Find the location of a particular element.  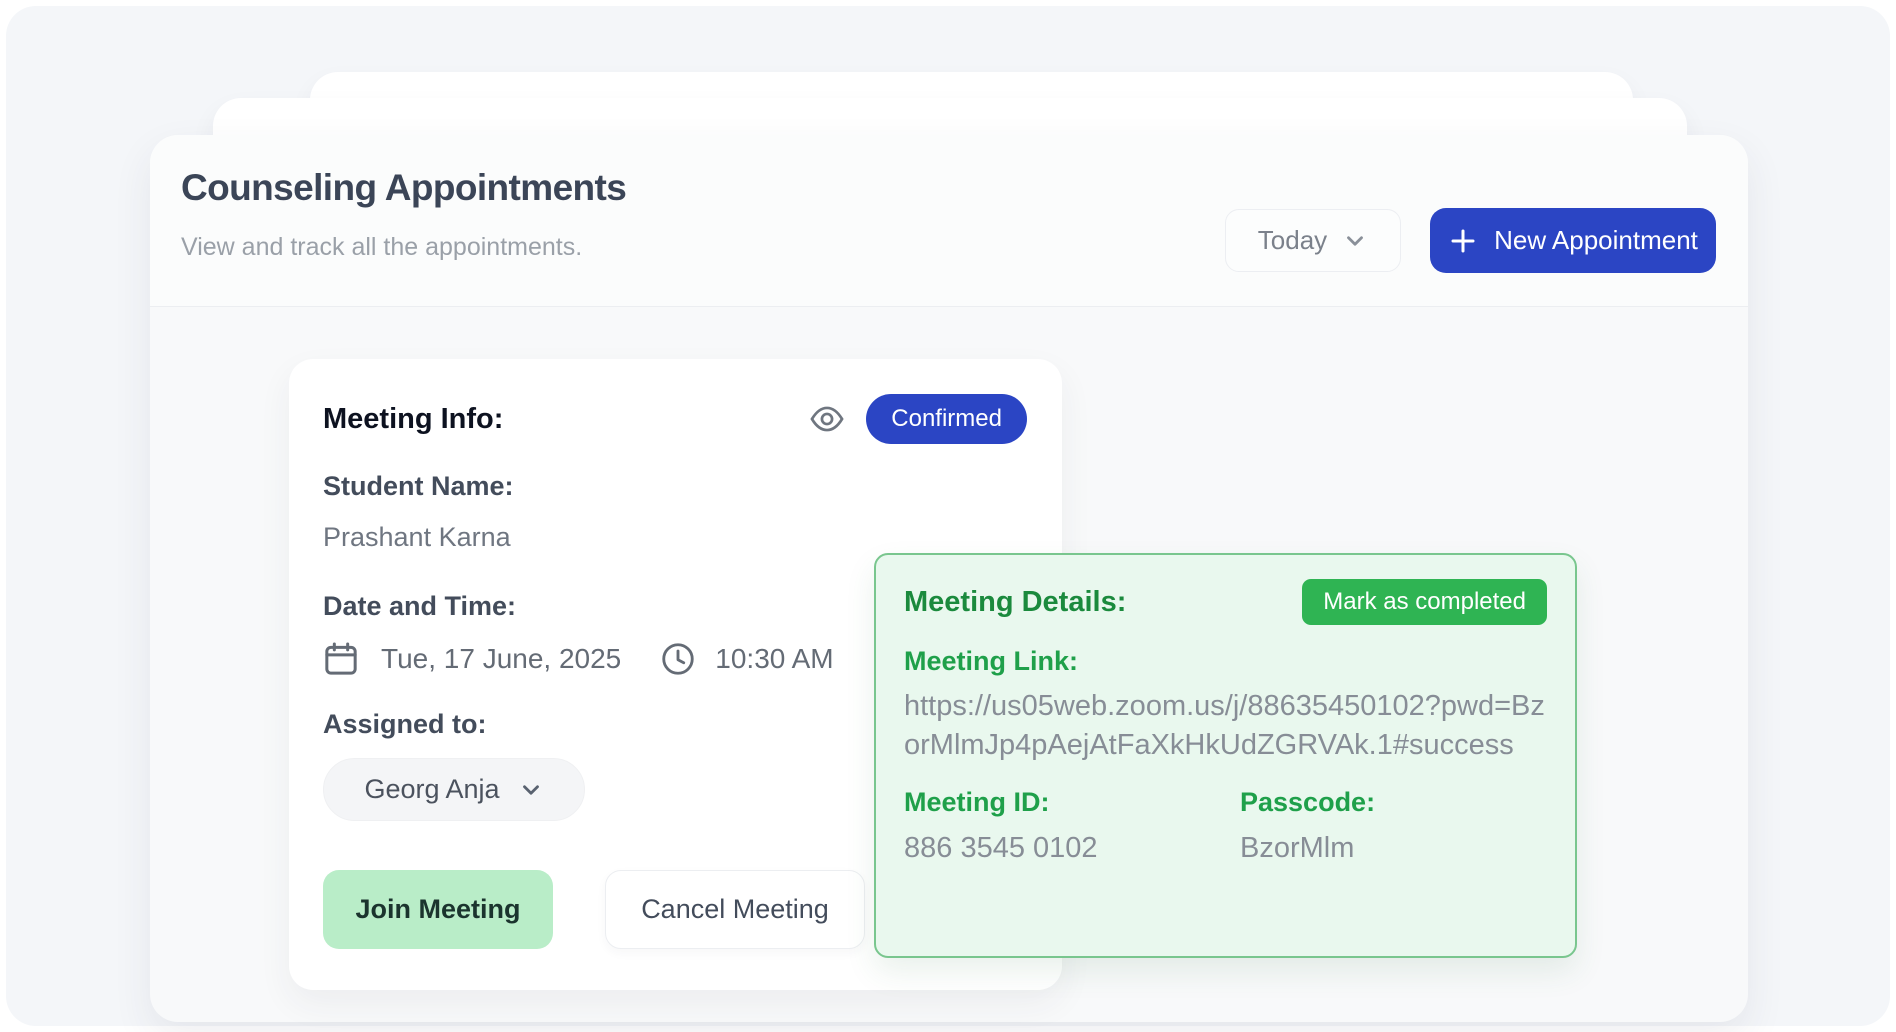

datetime-row: Tue, 17 June, 2025 10:30 AM is located at coordinates (577, 659).